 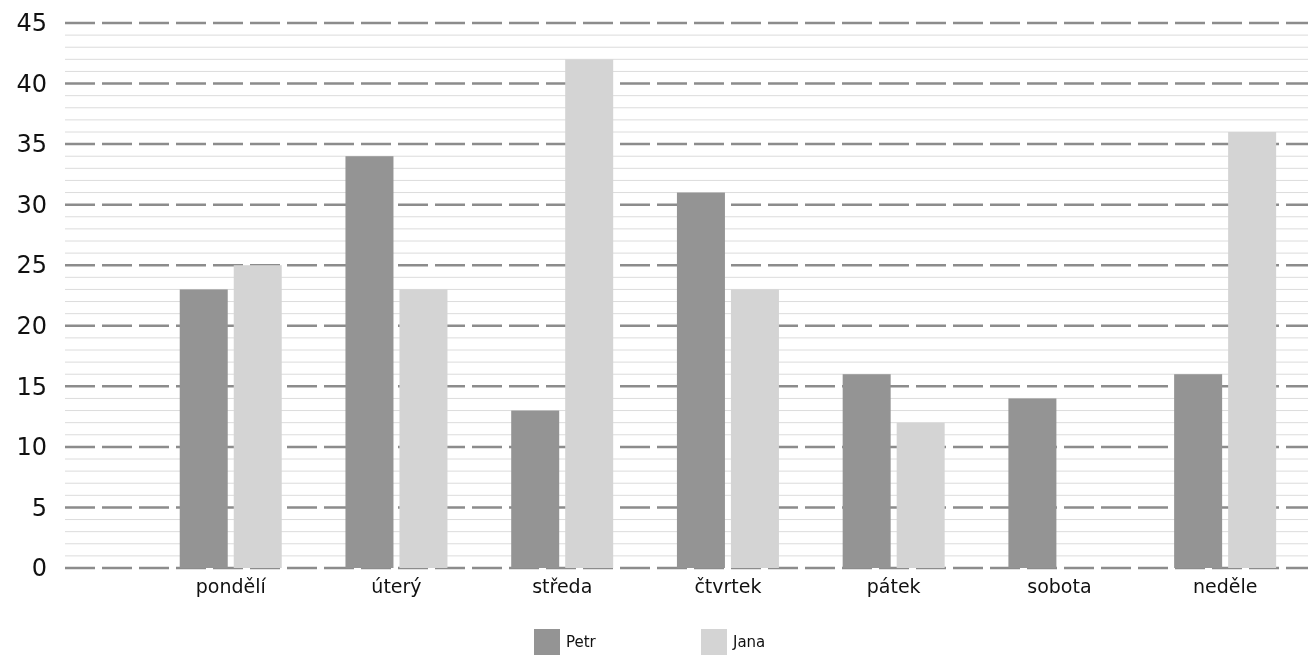 What do you see at coordinates (893, 586) in the screenshot?
I see `x-tick-label: pátek` at bounding box center [893, 586].